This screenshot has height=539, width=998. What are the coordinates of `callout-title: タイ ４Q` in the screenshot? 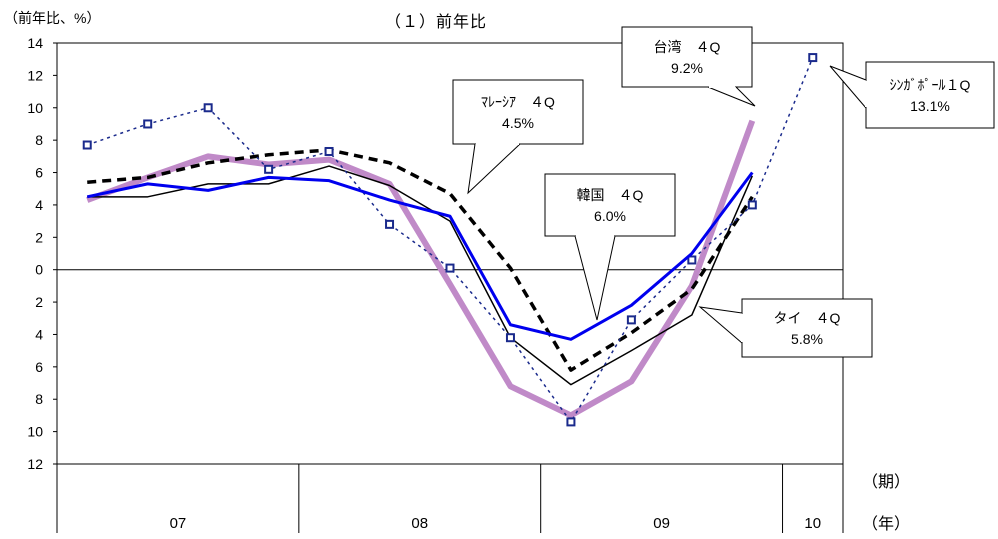 It's located at (807, 318).